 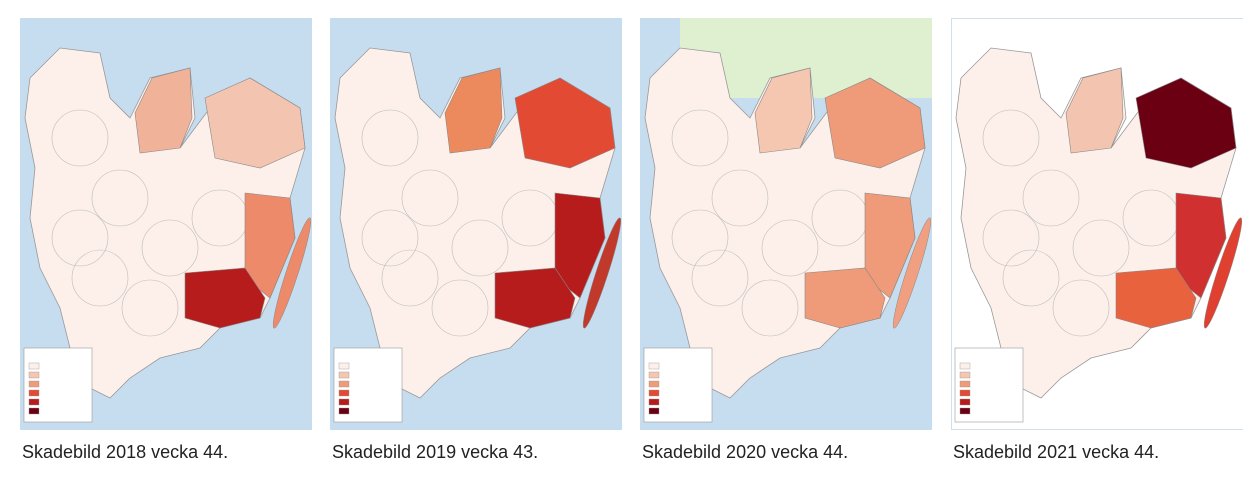 What do you see at coordinates (745, 452) in the screenshot?
I see `caption: Skadebild 2020 vecka 44.` at bounding box center [745, 452].